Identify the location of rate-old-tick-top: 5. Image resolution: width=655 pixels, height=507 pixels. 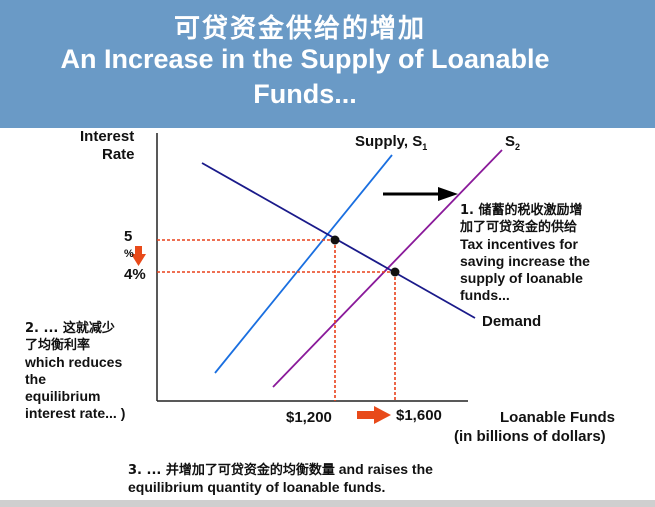
(128, 236).